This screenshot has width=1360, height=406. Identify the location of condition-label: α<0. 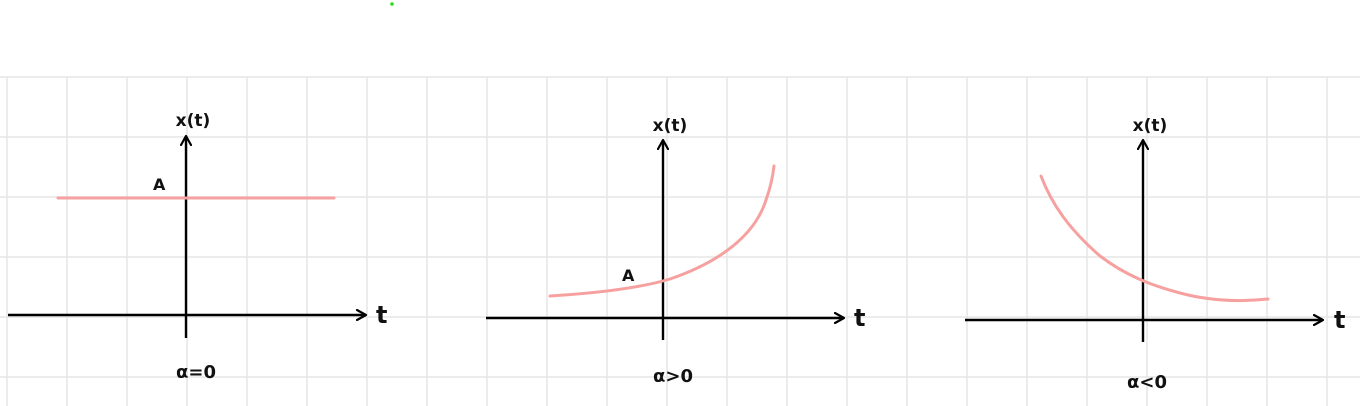
(1147, 382).